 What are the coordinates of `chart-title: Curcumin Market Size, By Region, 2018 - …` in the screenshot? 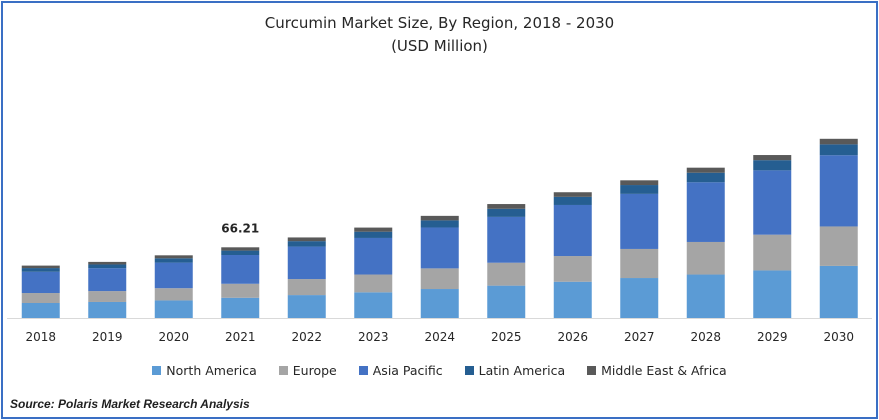 It's located at (439, 23).